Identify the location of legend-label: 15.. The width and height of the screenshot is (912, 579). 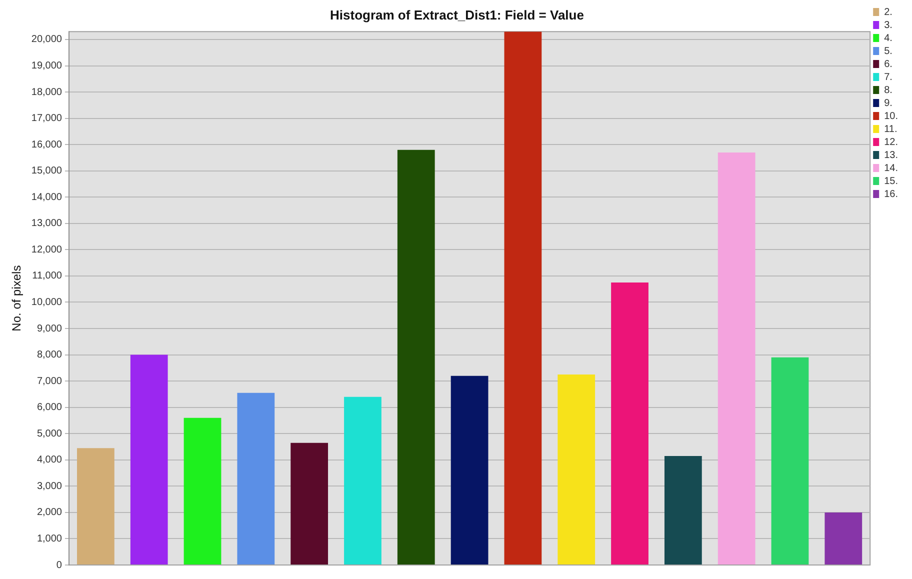
(891, 181).